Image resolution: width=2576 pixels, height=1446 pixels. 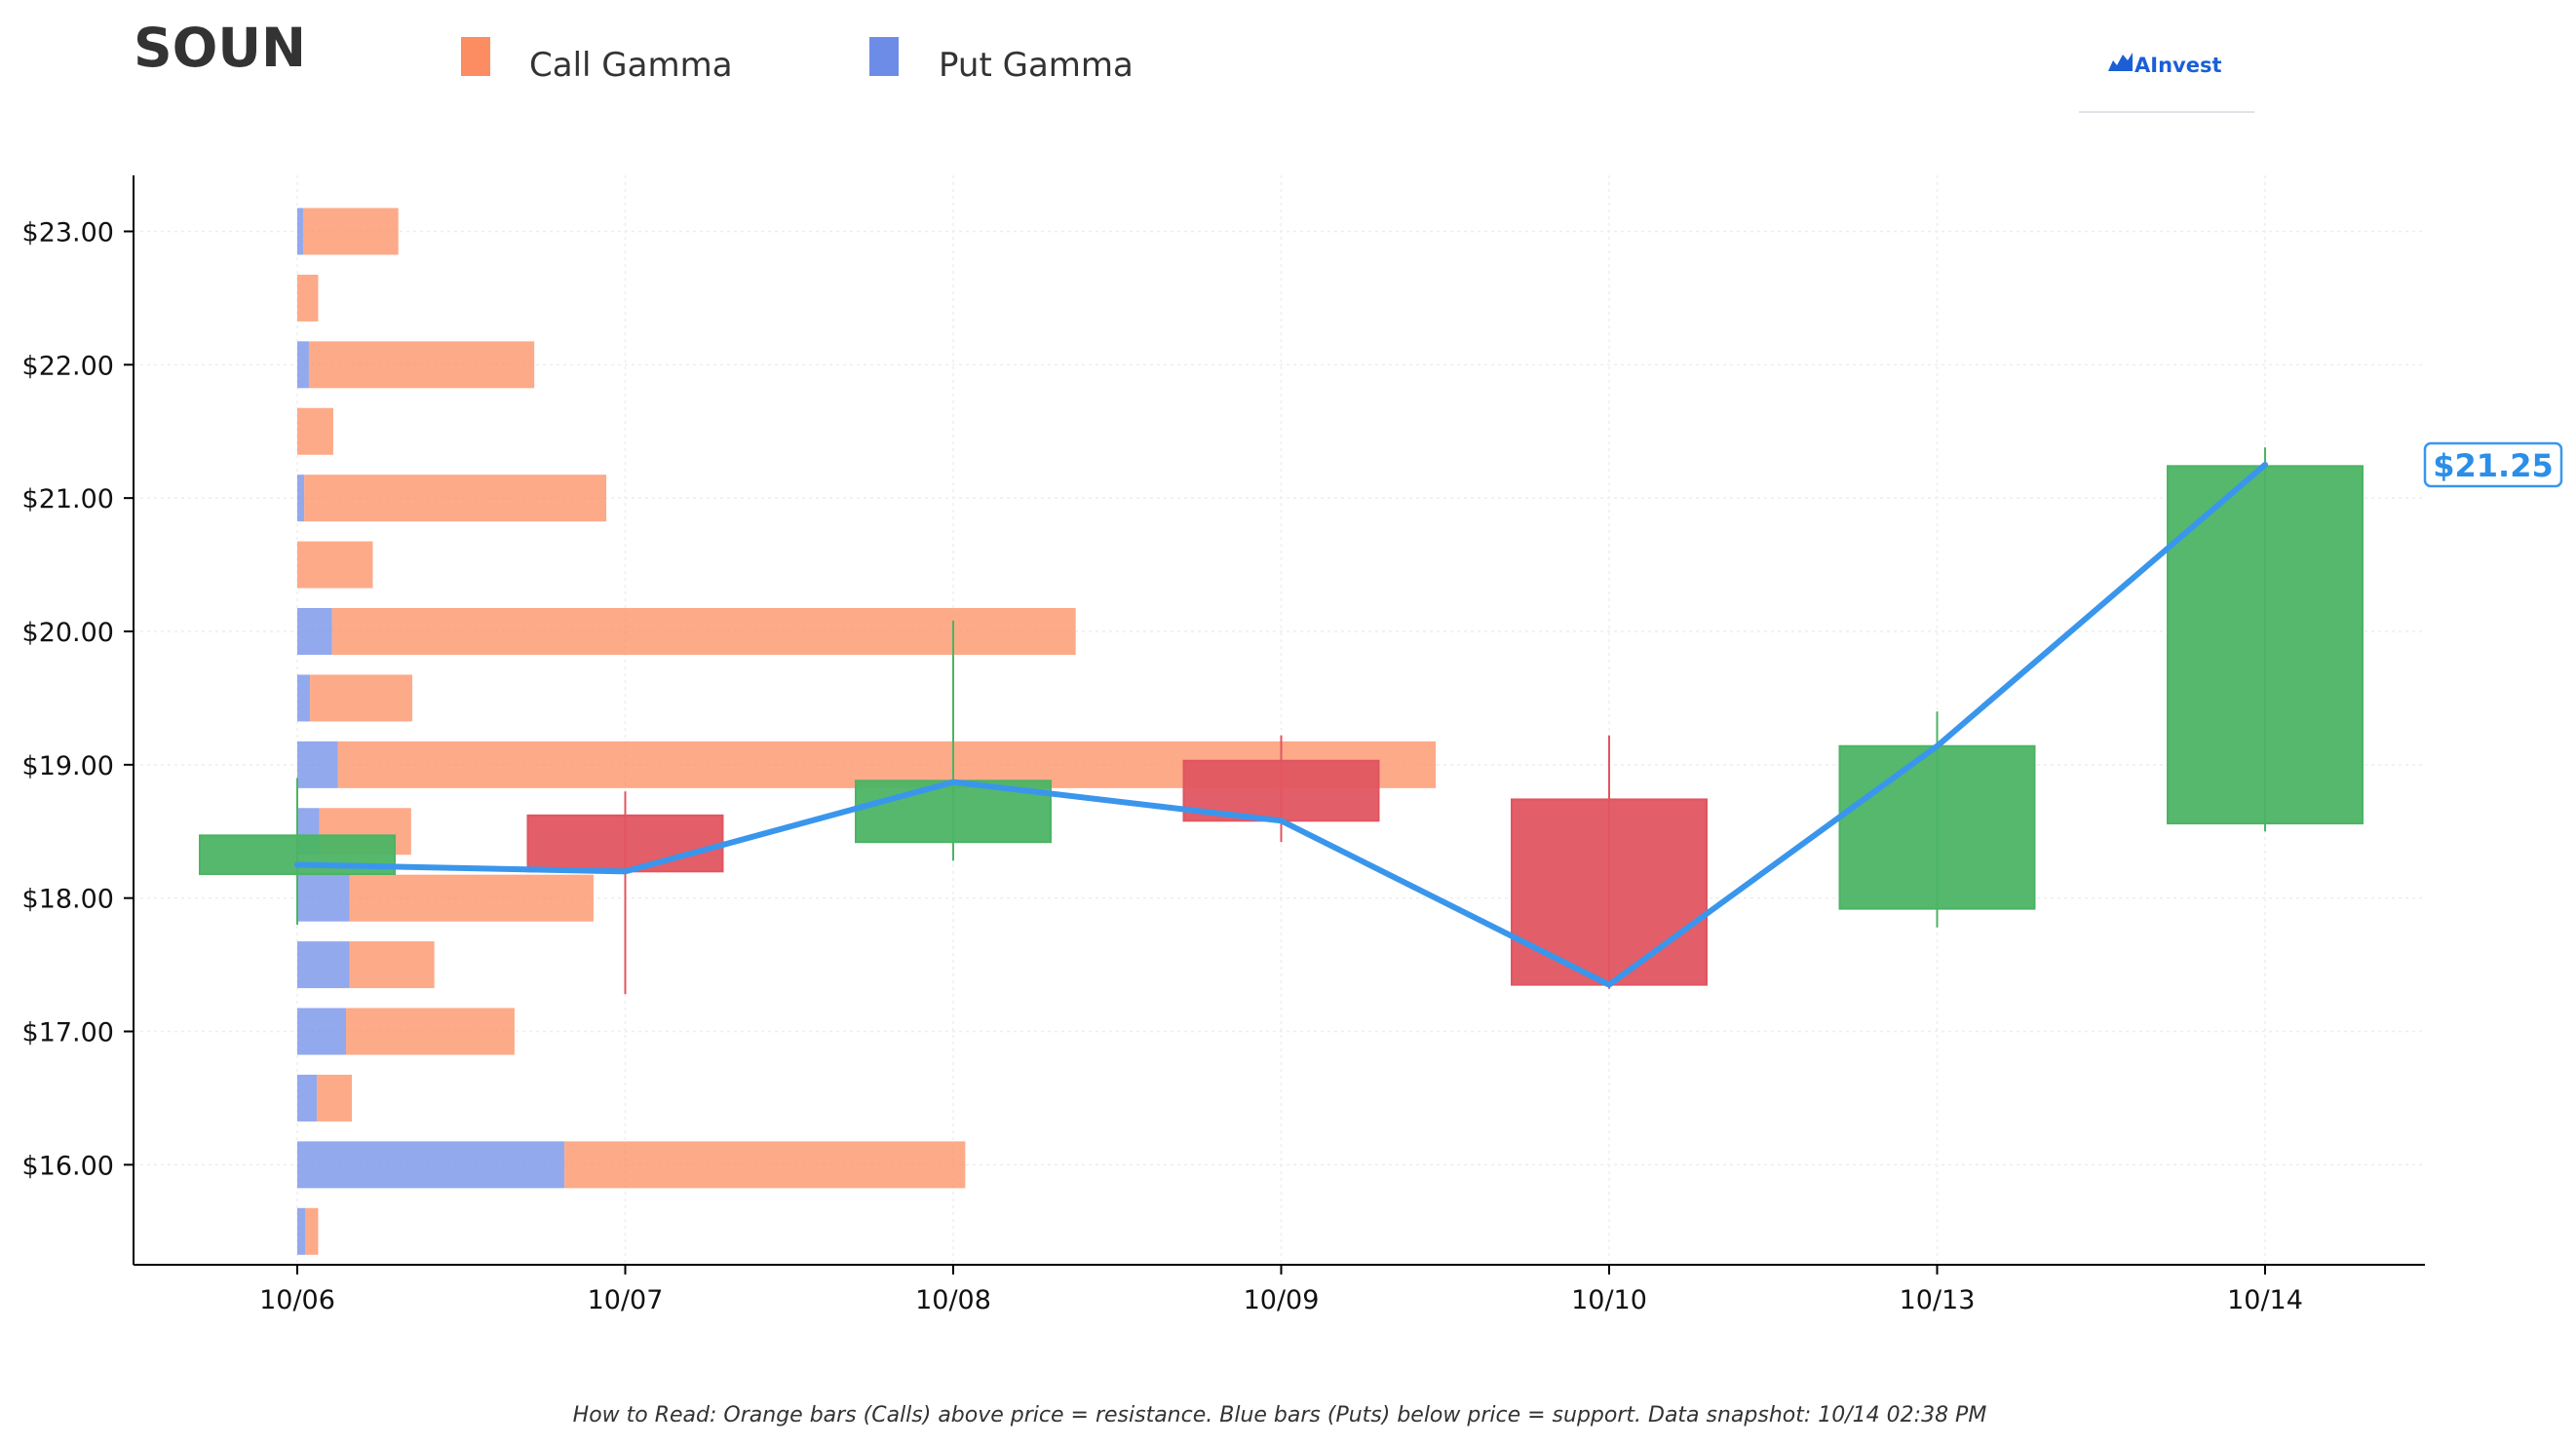 What do you see at coordinates (1609, 1300) in the screenshot?
I see `x-tick-label: 10/10` at bounding box center [1609, 1300].